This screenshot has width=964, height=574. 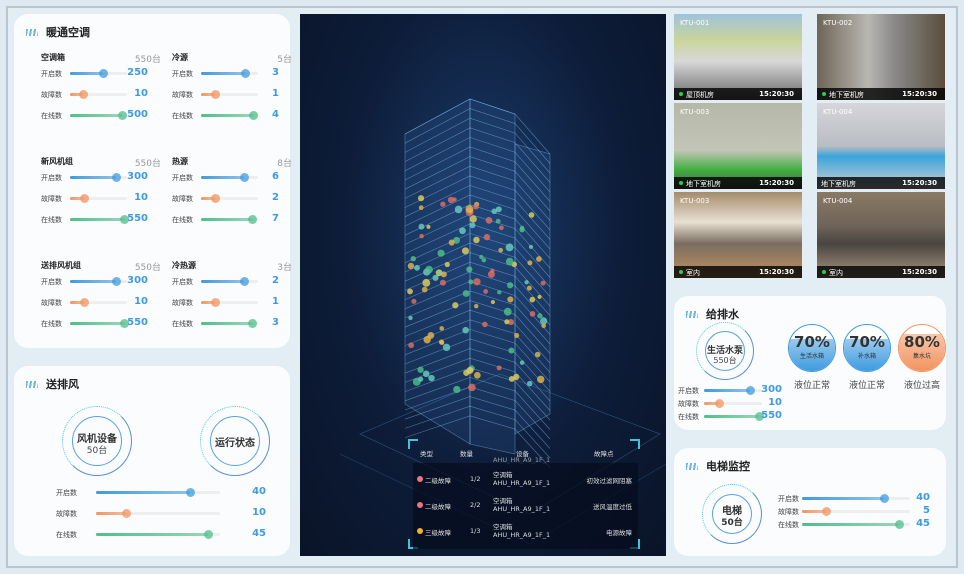 I want to click on tank-gauge: 70% 补水箱, so click(x=867, y=348).